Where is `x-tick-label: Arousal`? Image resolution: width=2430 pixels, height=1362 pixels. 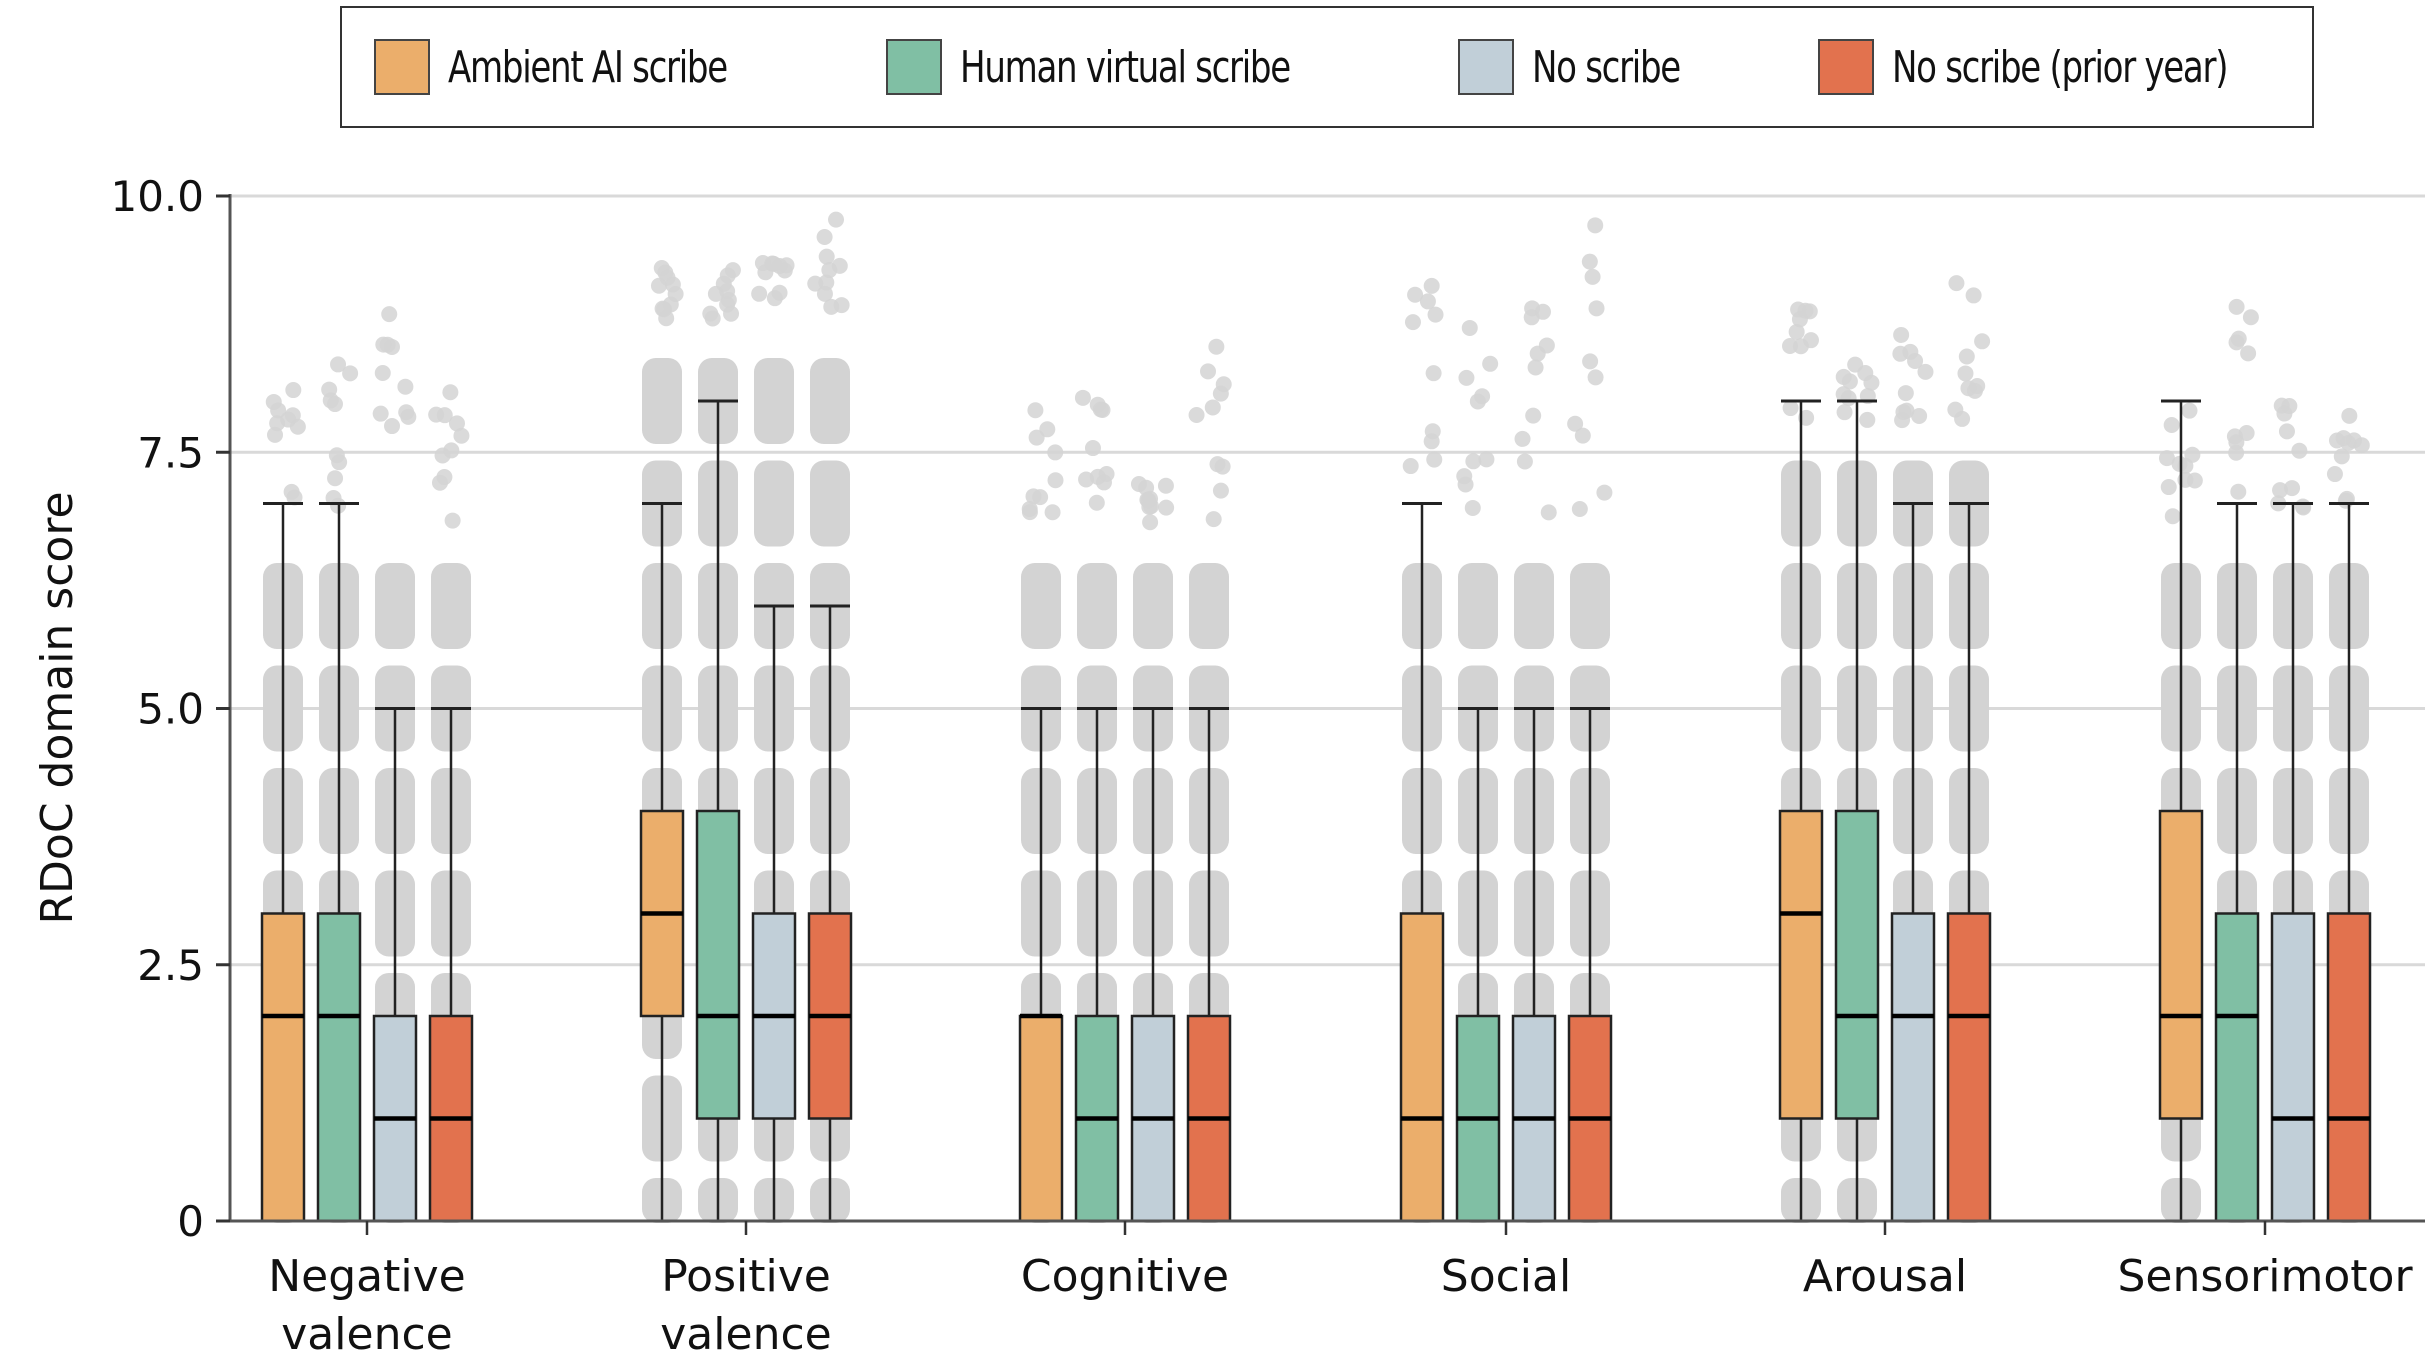 x-tick-label: Arousal is located at coordinates (1885, 1276).